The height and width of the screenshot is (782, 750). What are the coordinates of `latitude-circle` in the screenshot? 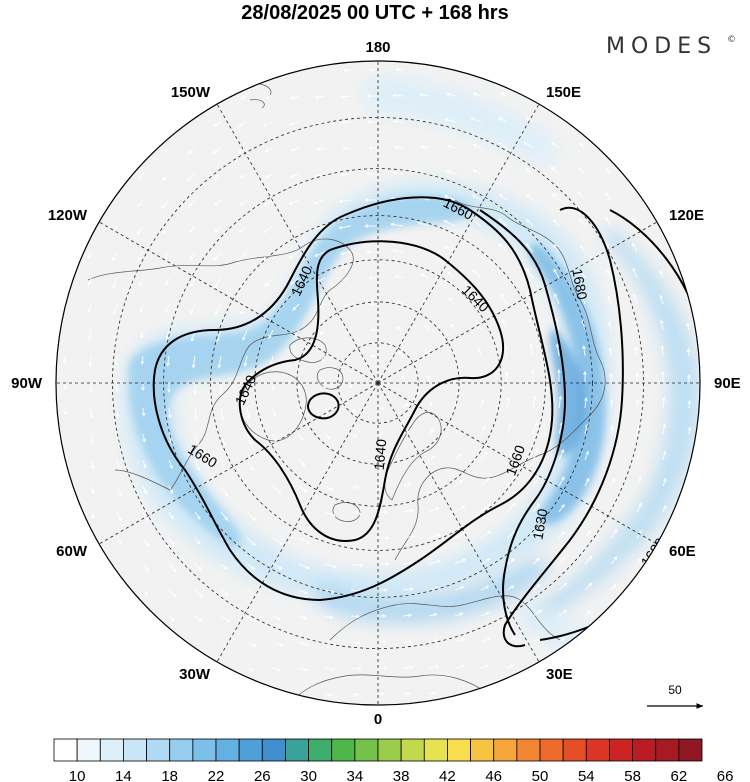 It's located at (378, 383).